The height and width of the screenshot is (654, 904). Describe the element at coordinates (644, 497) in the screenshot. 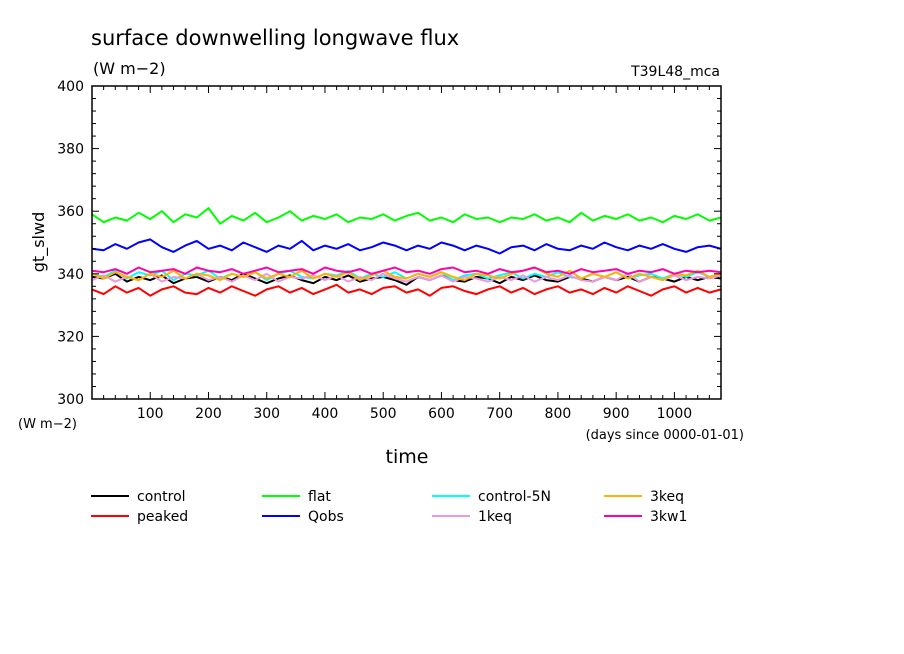

I see `legend-item-6: 3keq` at that location.